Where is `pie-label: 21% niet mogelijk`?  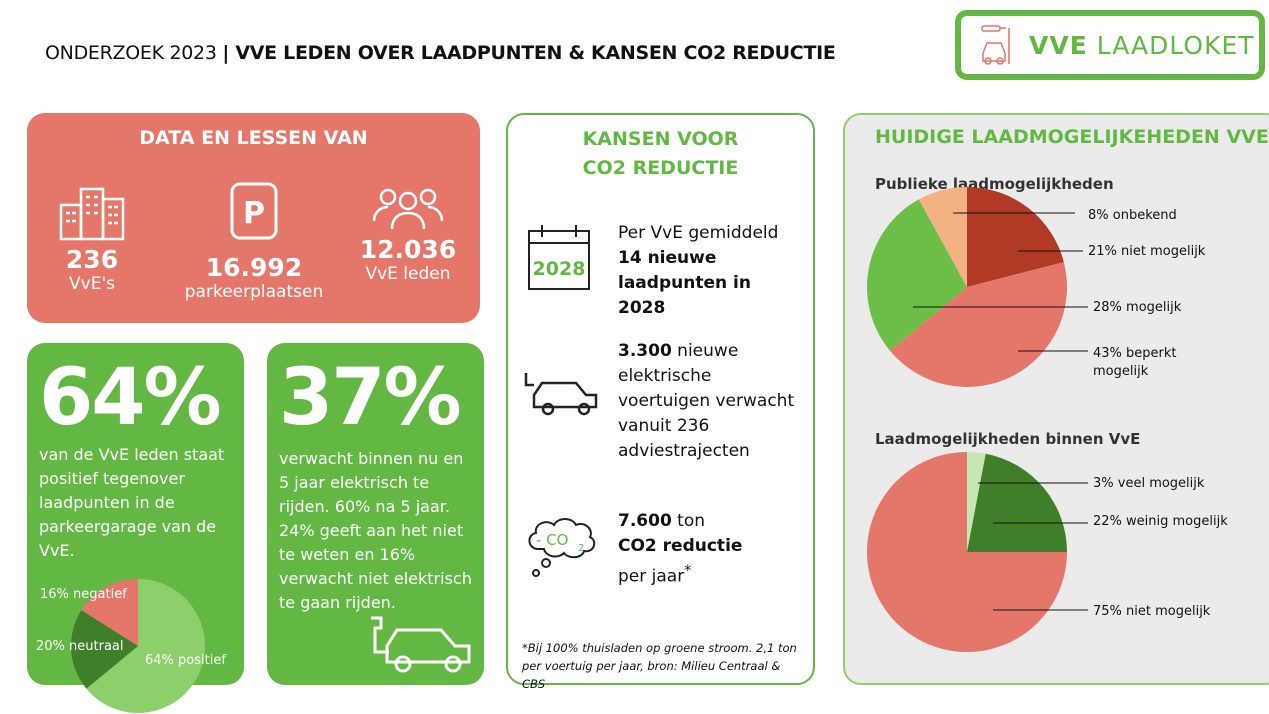
pie-label: 21% niet mogelijk is located at coordinates (1147, 251).